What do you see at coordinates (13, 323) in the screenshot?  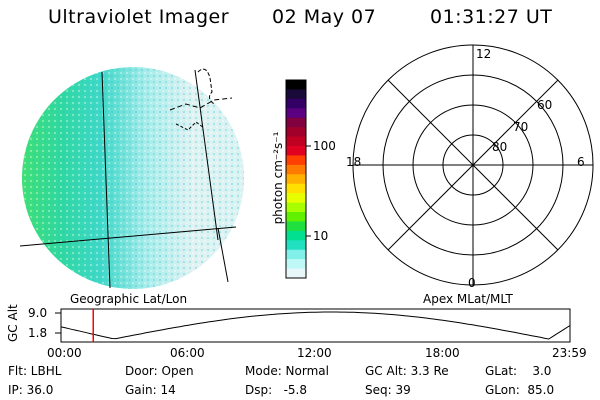 I see `alt-axis-label: GC Alt` at bounding box center [13, 323].